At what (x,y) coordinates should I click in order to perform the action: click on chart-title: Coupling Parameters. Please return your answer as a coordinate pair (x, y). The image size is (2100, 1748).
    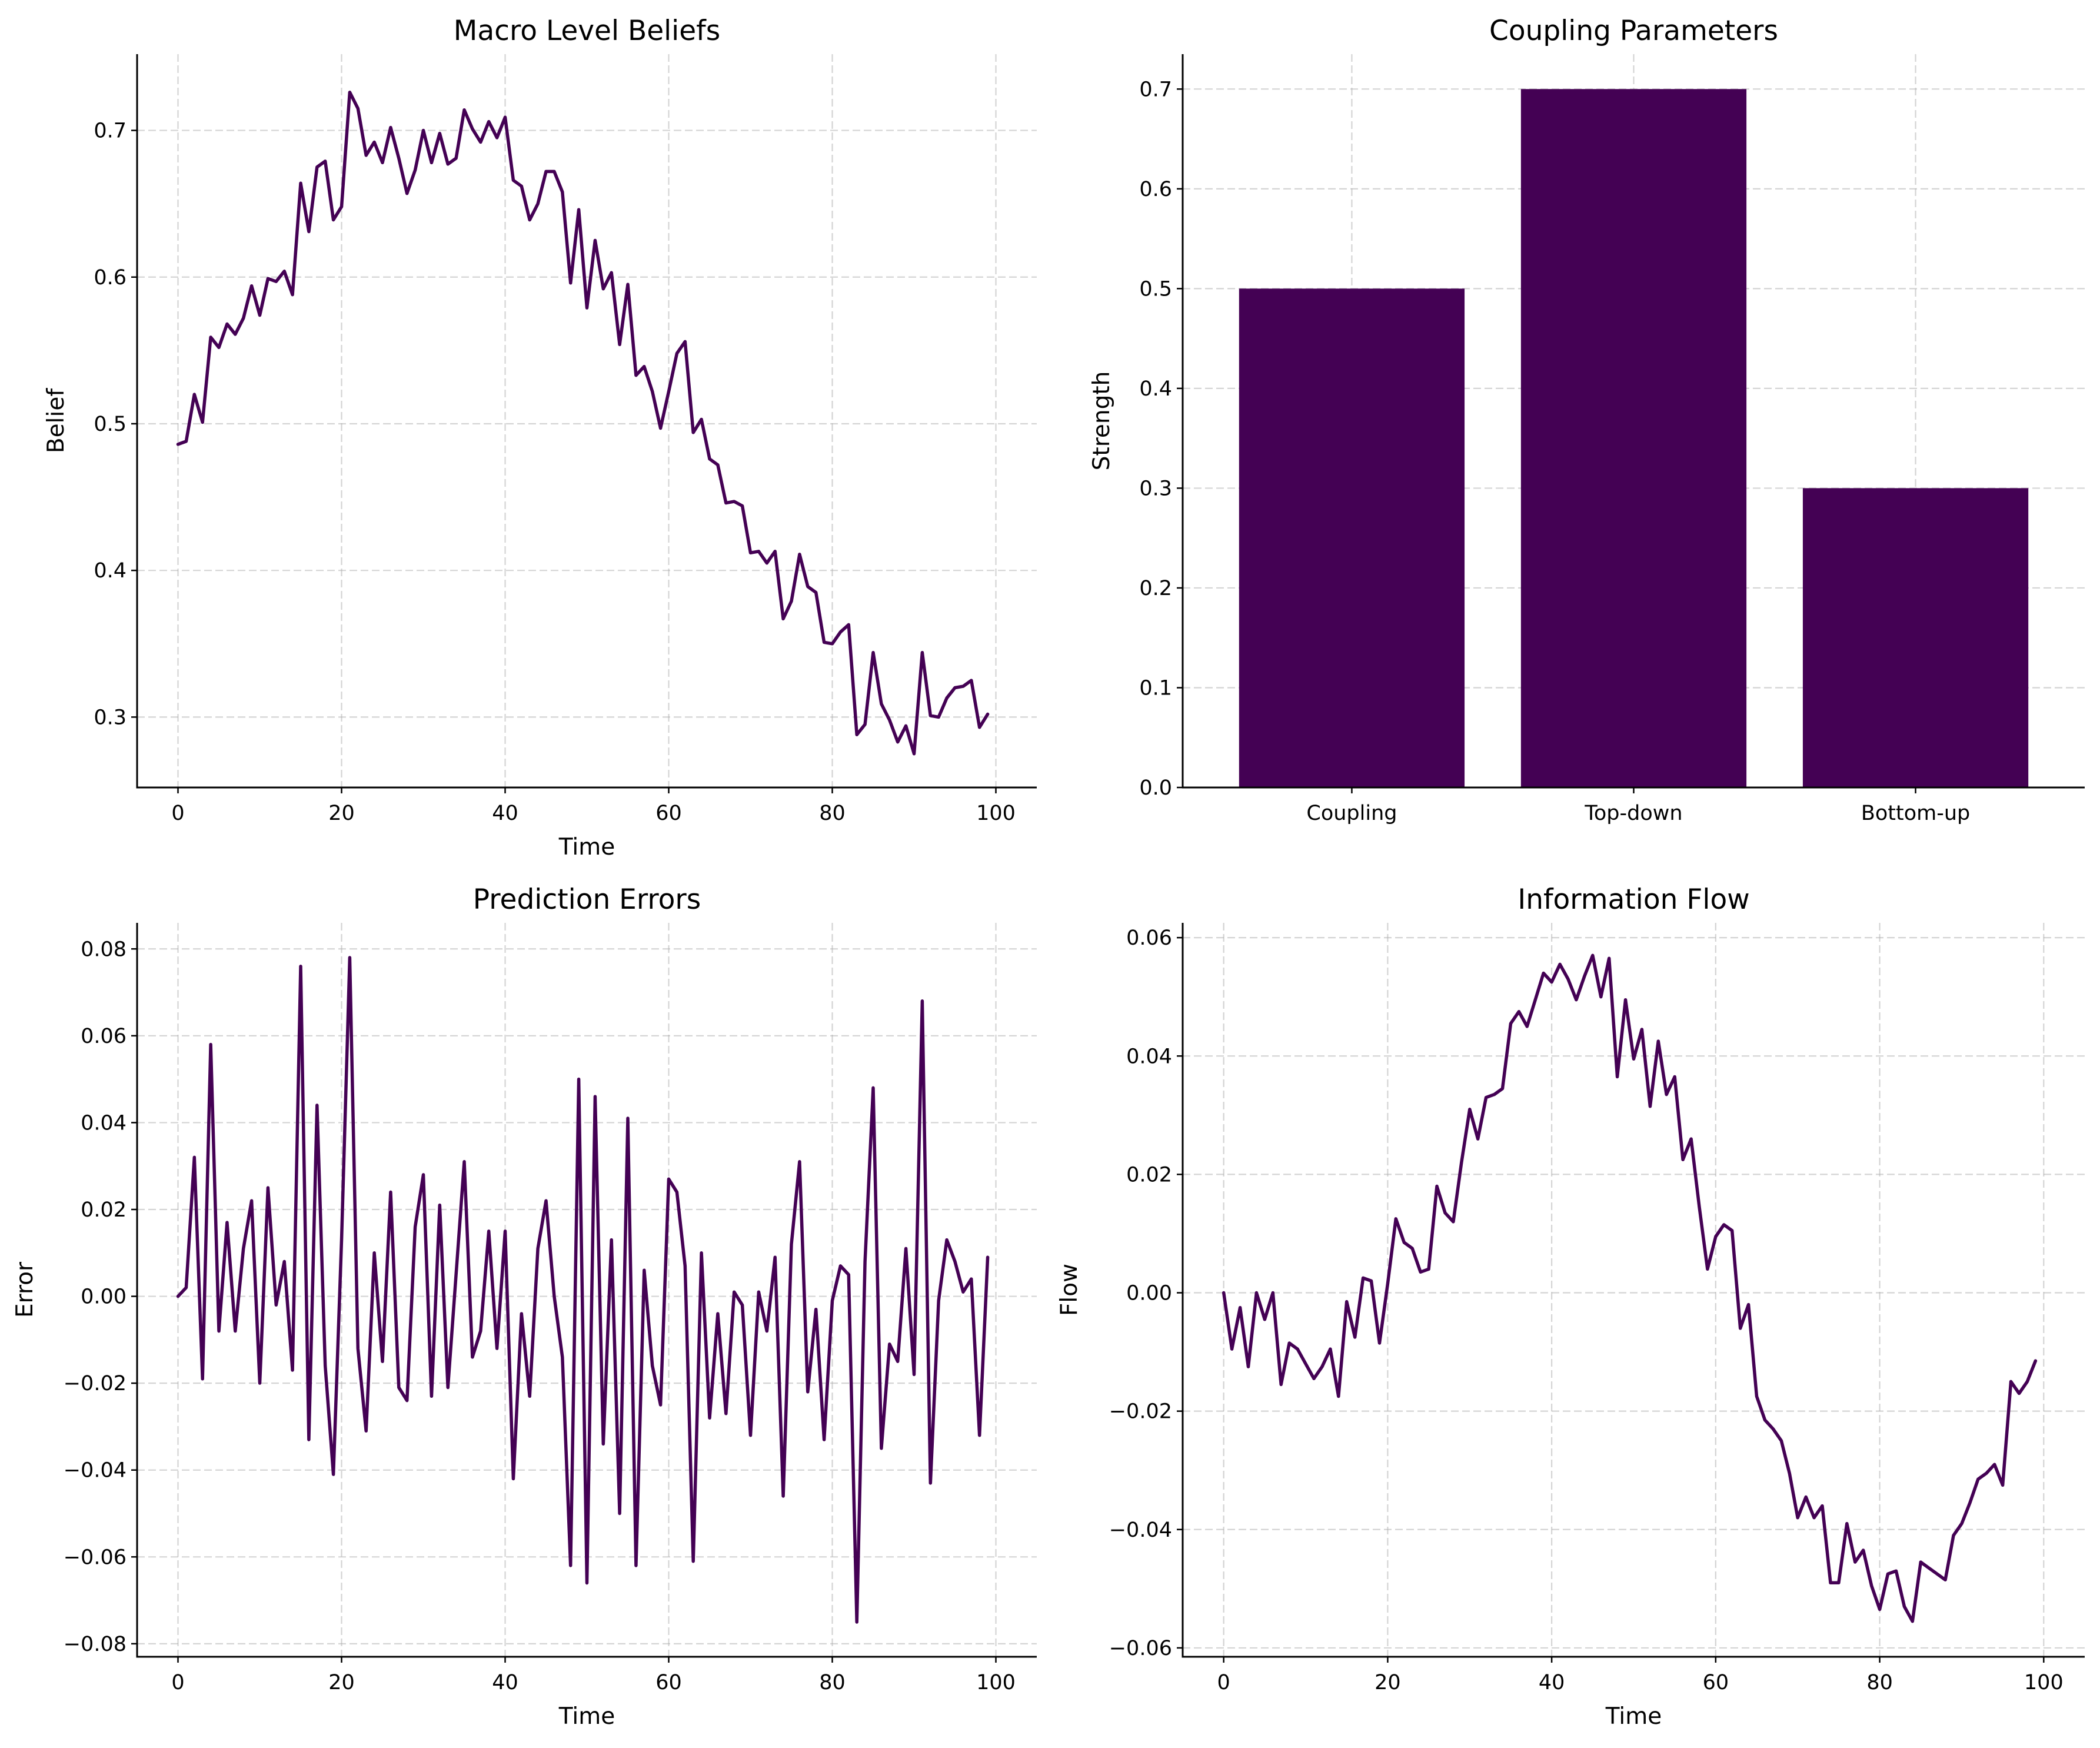
    Looking at the image, I should click on (1633, 31).